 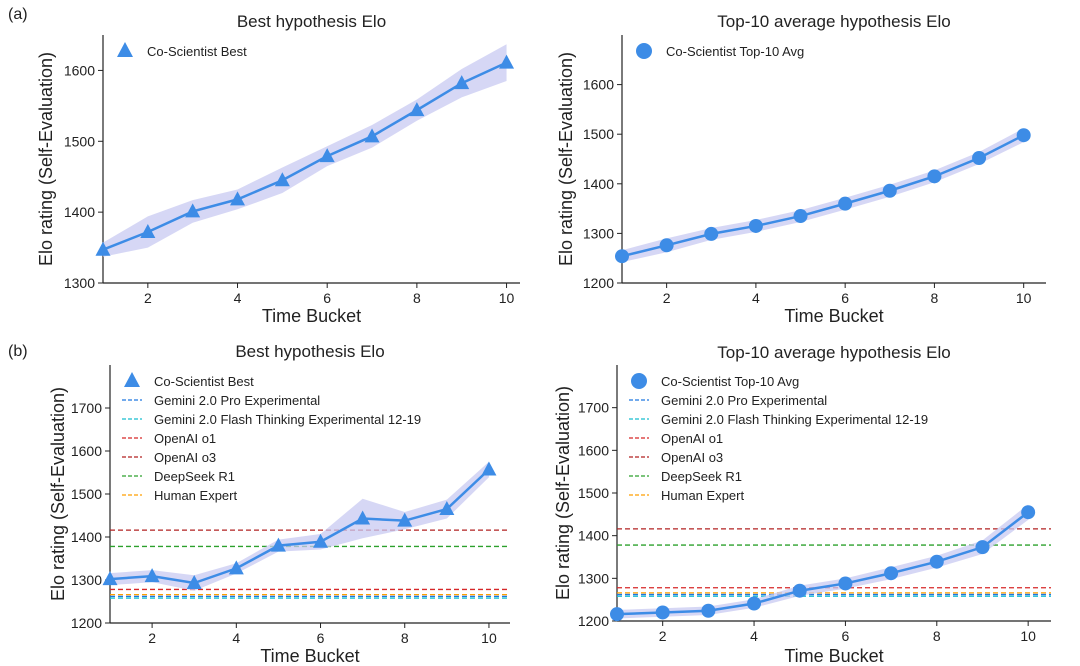 What do you see at coordinates (311, 21) in the screenshot?
I see `chart-title: Best hypothesis Elo` at bounding box center [311, 21].